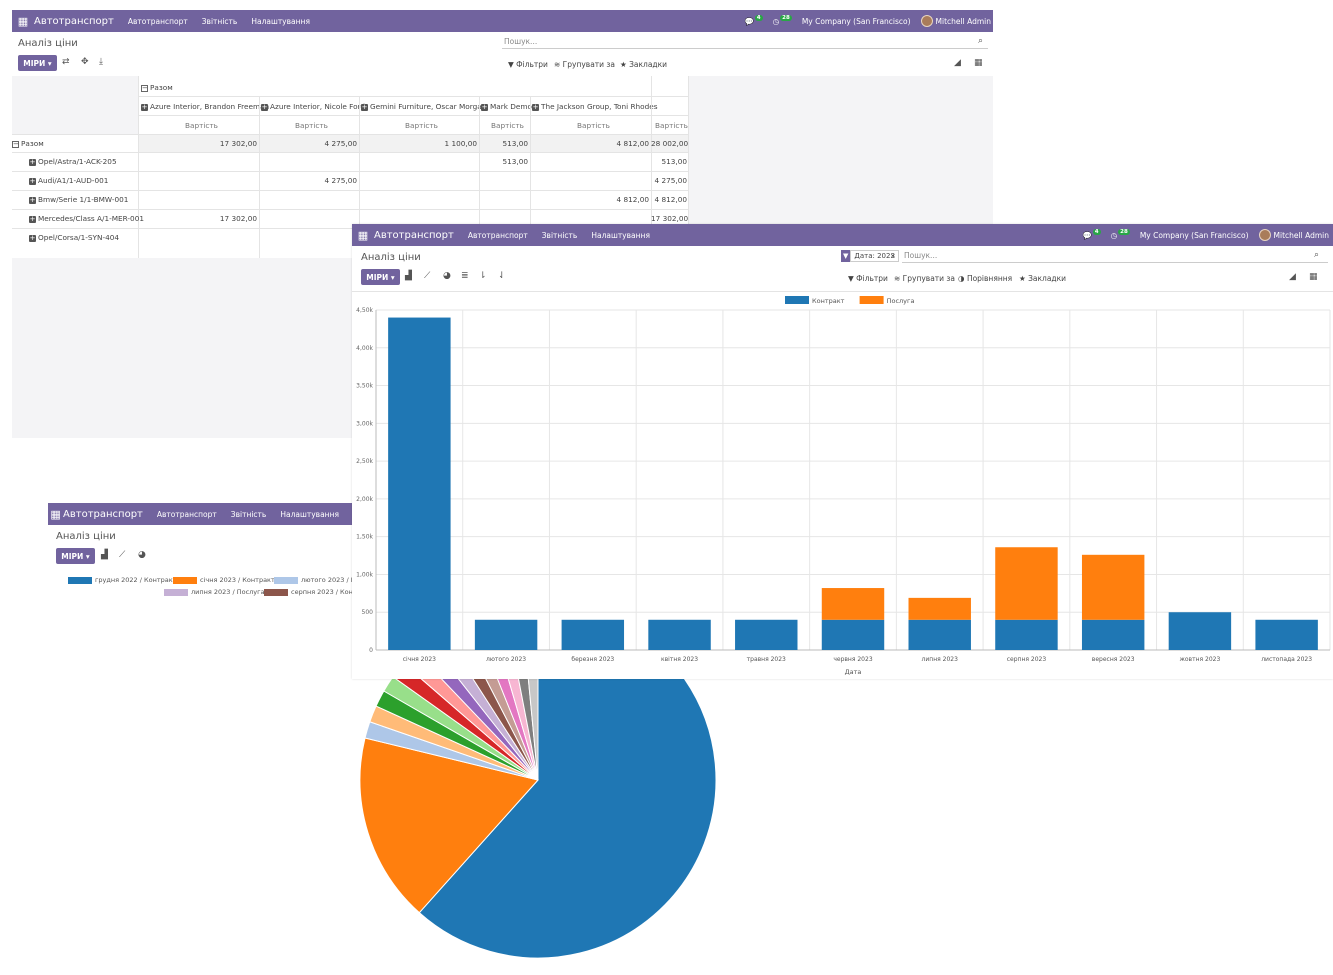 The height and width of the screenshot is (975, 1333). What do you see at coordinates (157, 87) in the screenshot?
I see `pivot-col-total-header: − Разом` at bounding box center [157, 87].